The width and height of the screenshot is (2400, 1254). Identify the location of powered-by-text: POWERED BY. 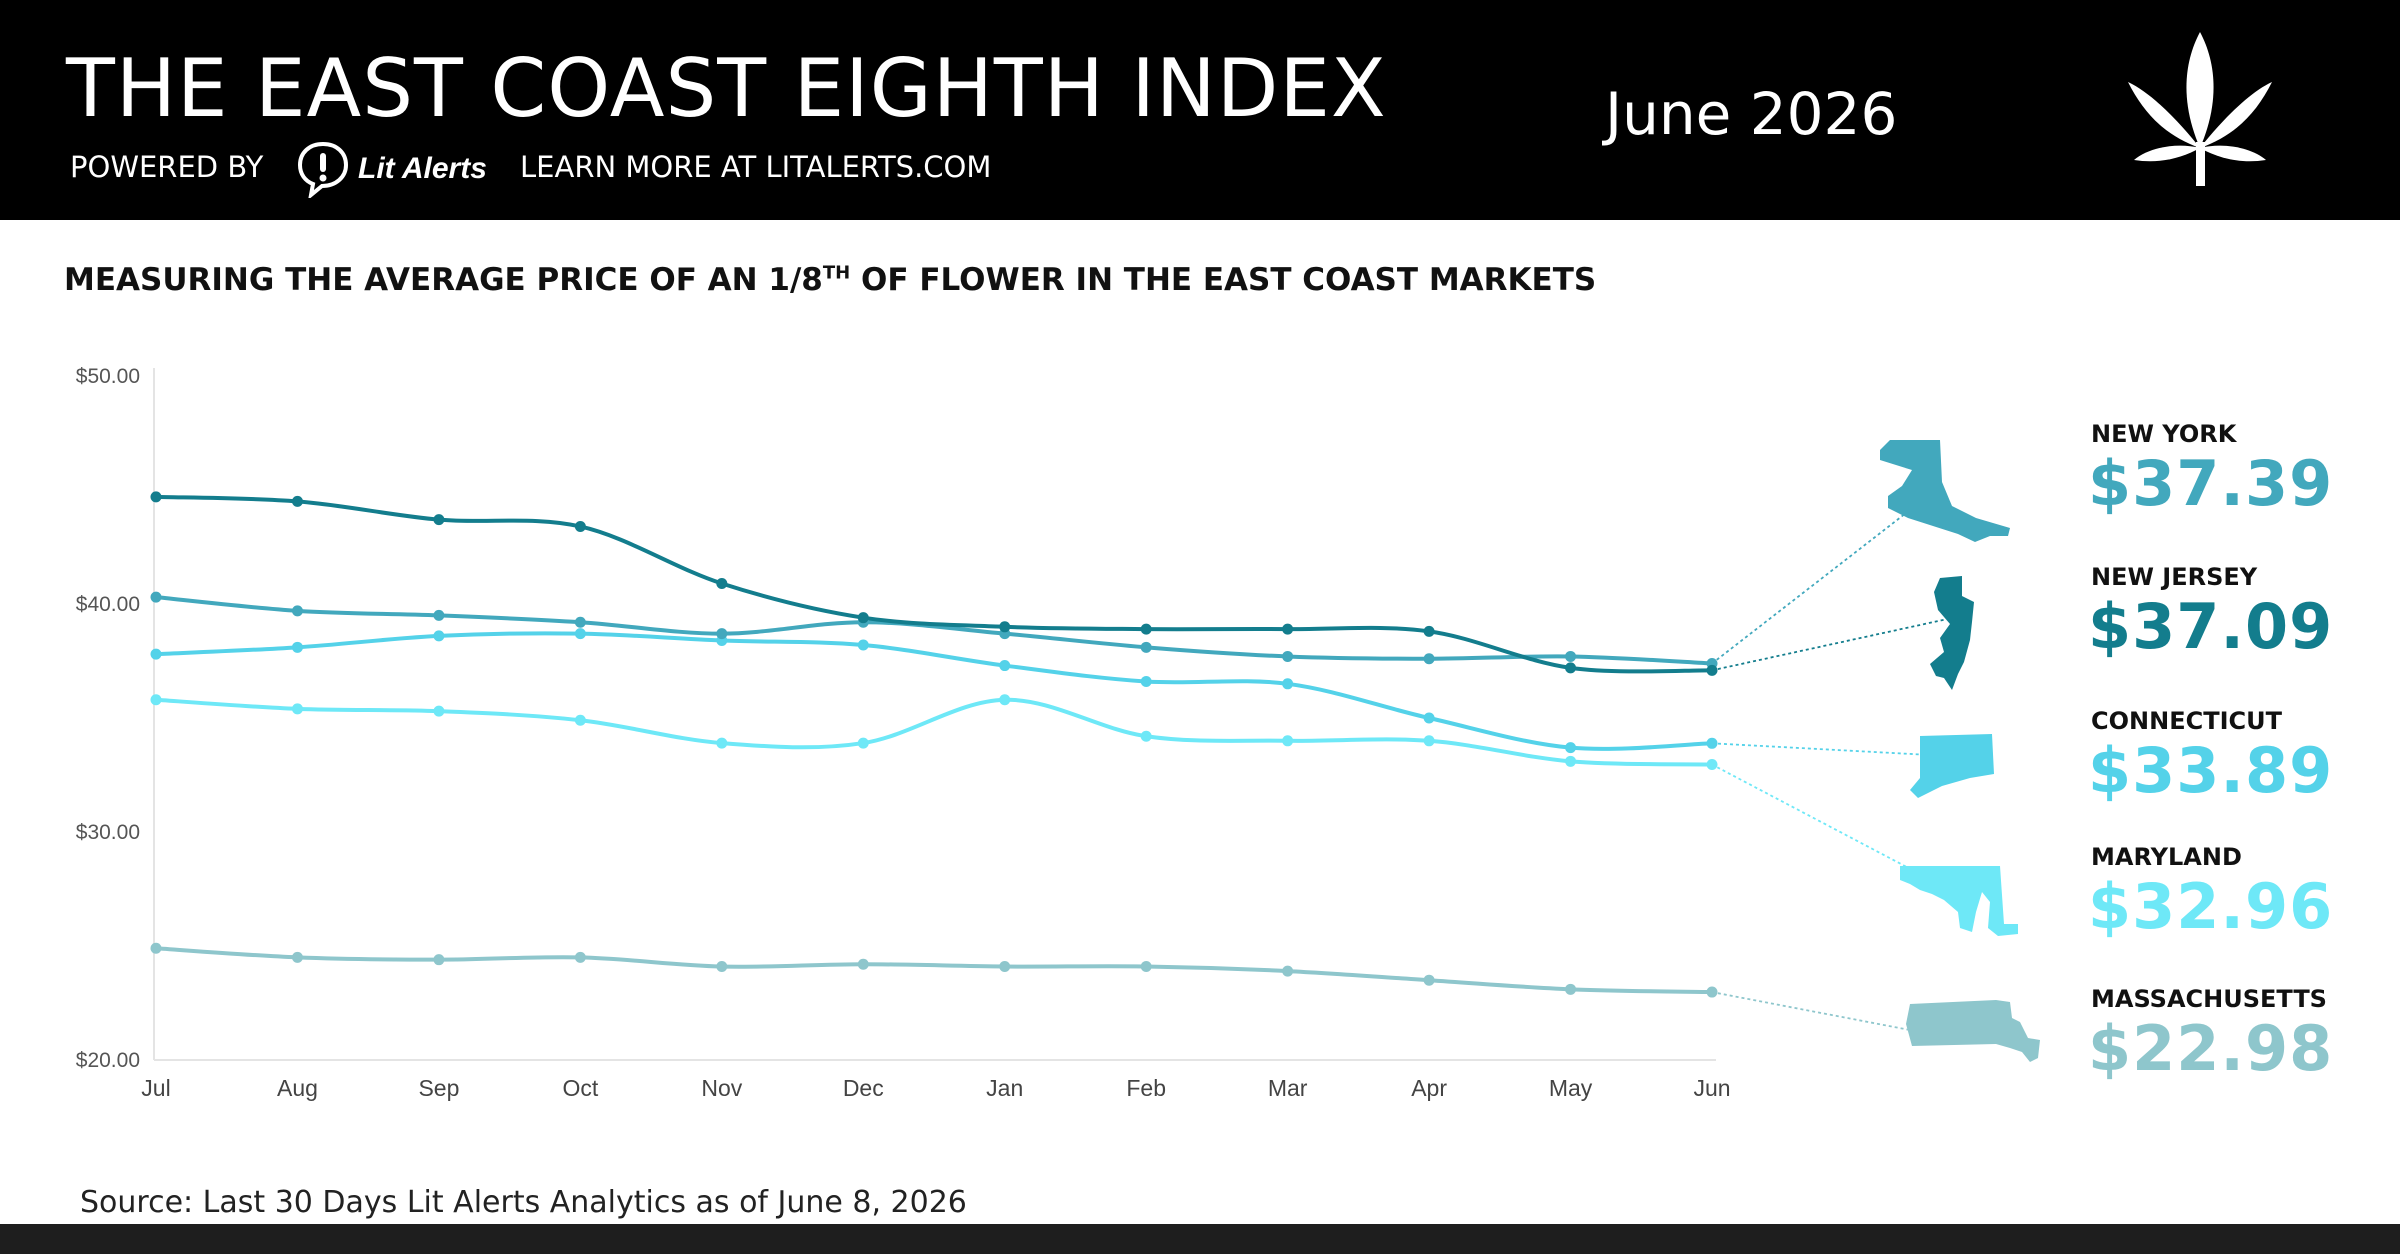
(167, 167).